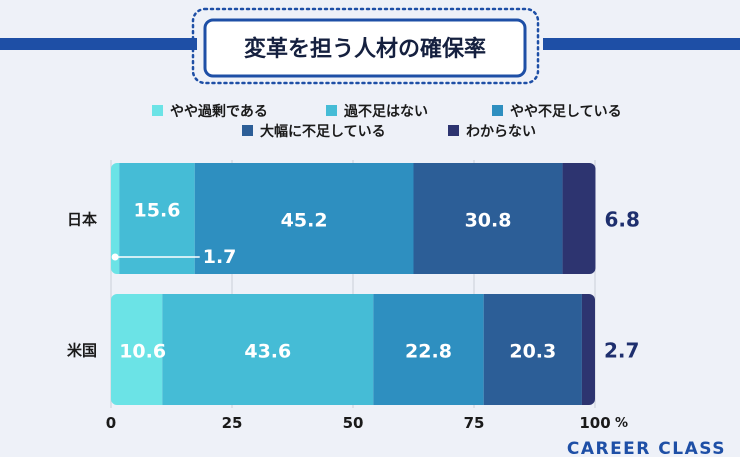 Image resolution: width=740 pixels, height=457 pixels. I want to click on title-box, so click(365, 48).